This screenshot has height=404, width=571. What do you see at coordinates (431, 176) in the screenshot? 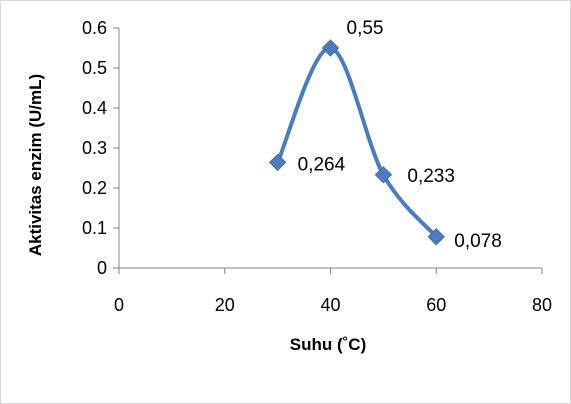
I see `data-label: 0,233` at bounding box center [431, 176].